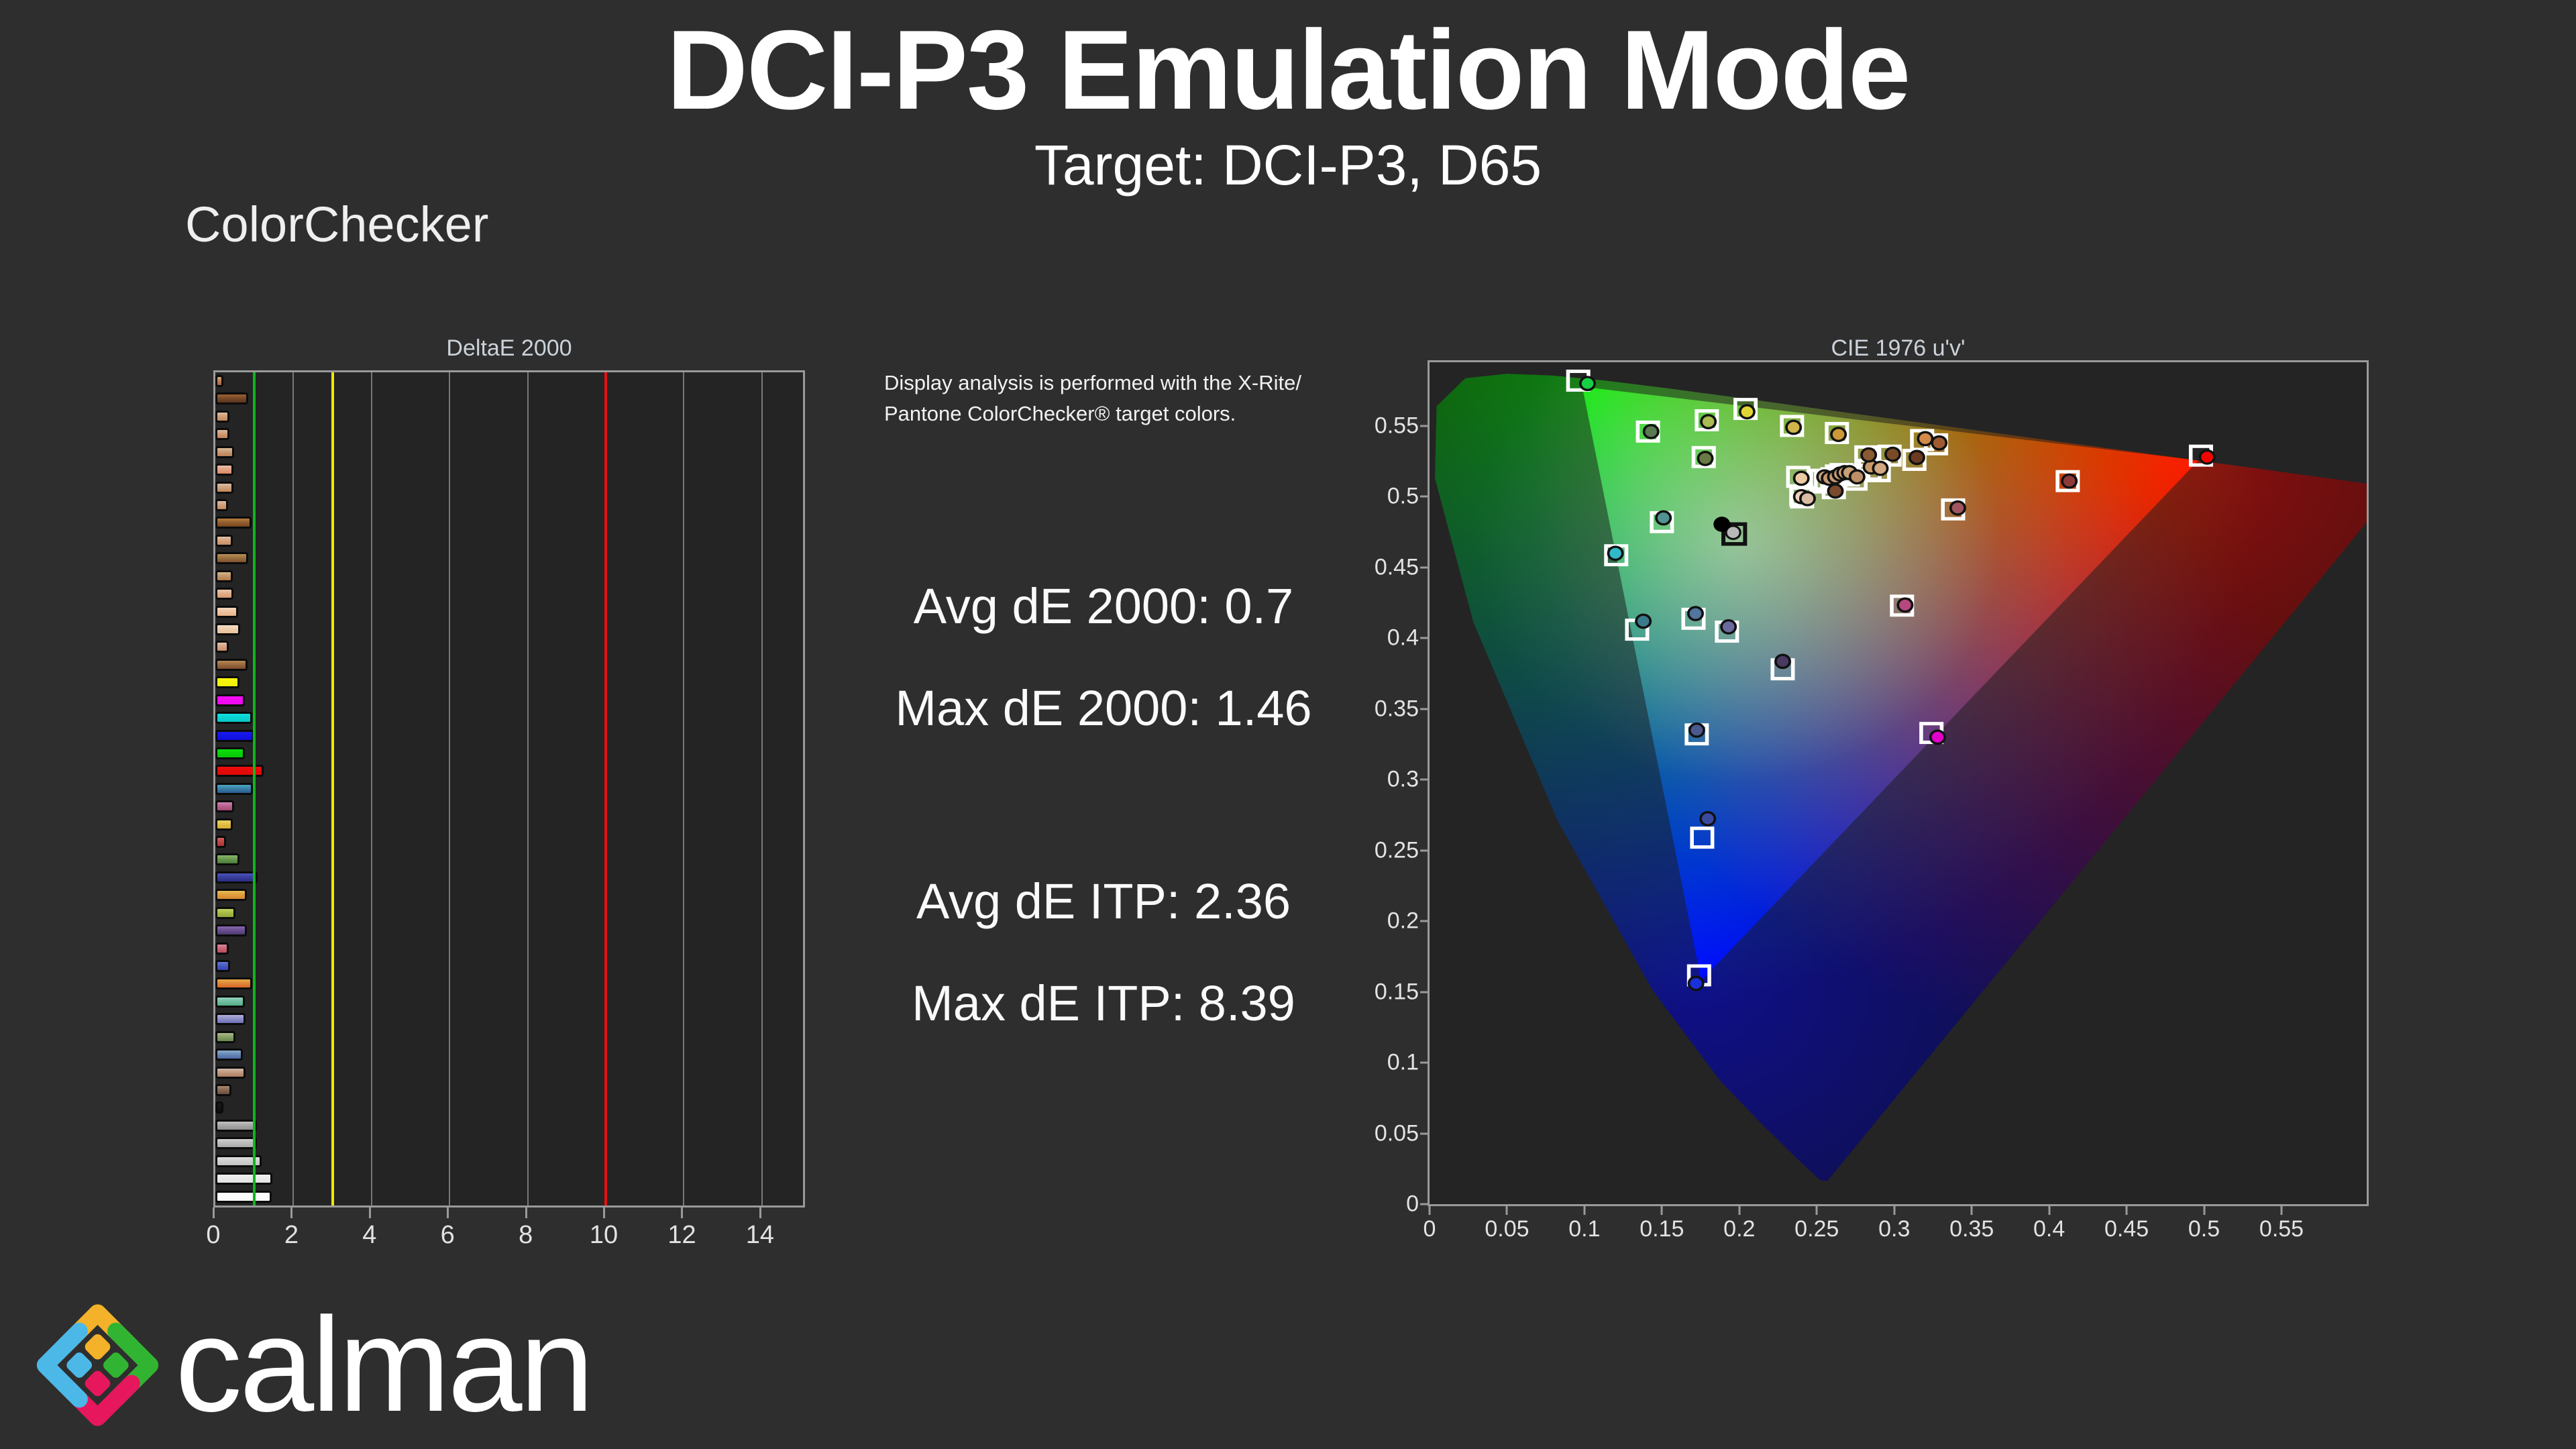 The image size is (2576, 1449). I want to click on cie-y-label-0.5: 0.5, so click(1403, 496).